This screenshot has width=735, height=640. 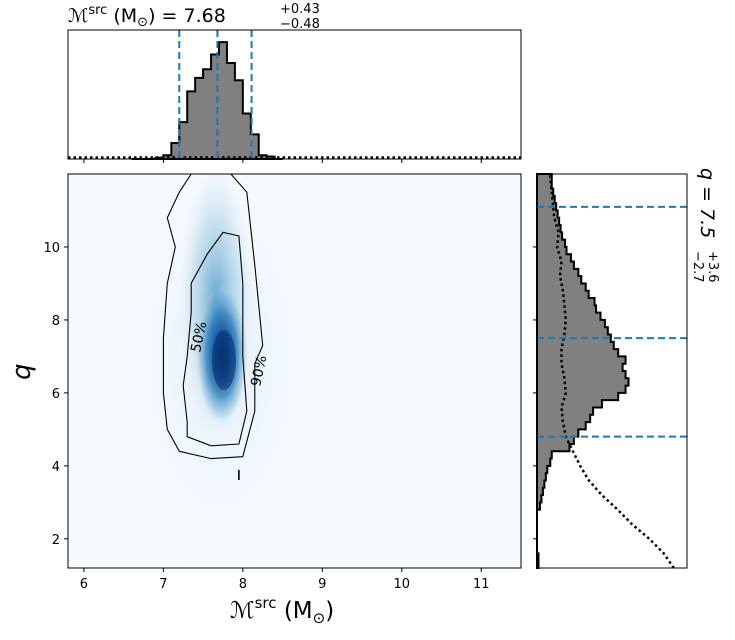 I want to click on x-tick-label-4: 10, so click(x=402, y=584).